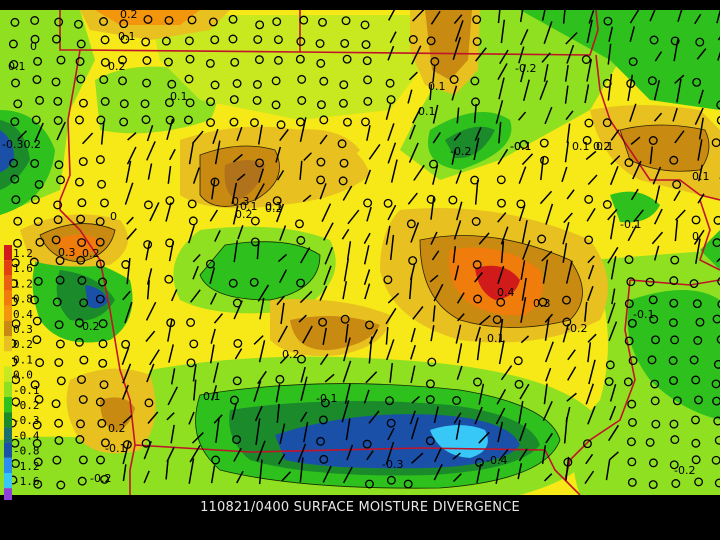 The image size is (720, 540). Describe the element at coordinates (26, 420) in the screenshot. I see `legend-label: -0.3` at that location.